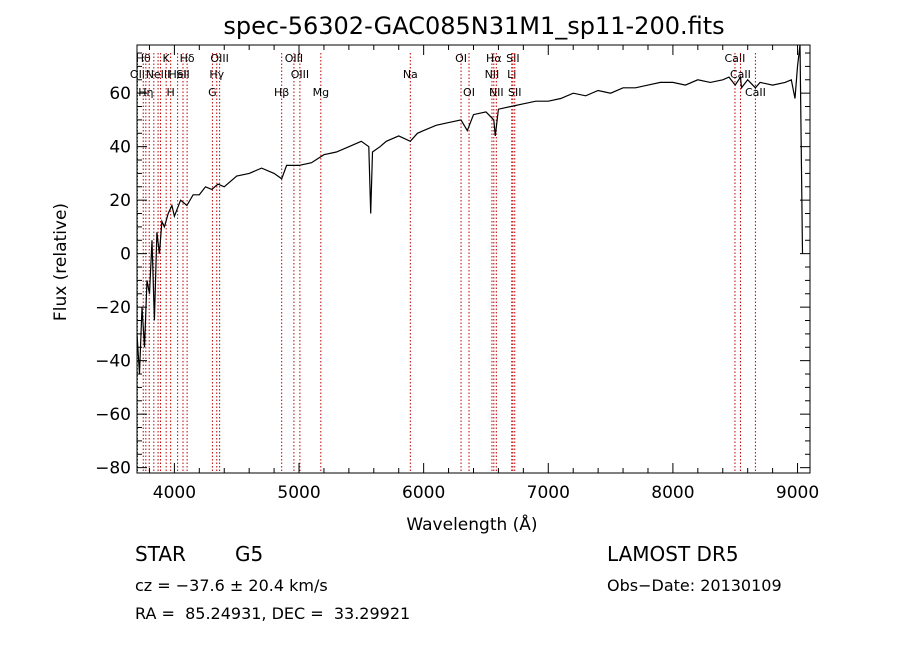 This screenshot has height=649, width=900. What do you see at coordinates (673, 554) in the screenshot?
I see `survey-name: LAMOST DR5` at bounding box center [673, 554].